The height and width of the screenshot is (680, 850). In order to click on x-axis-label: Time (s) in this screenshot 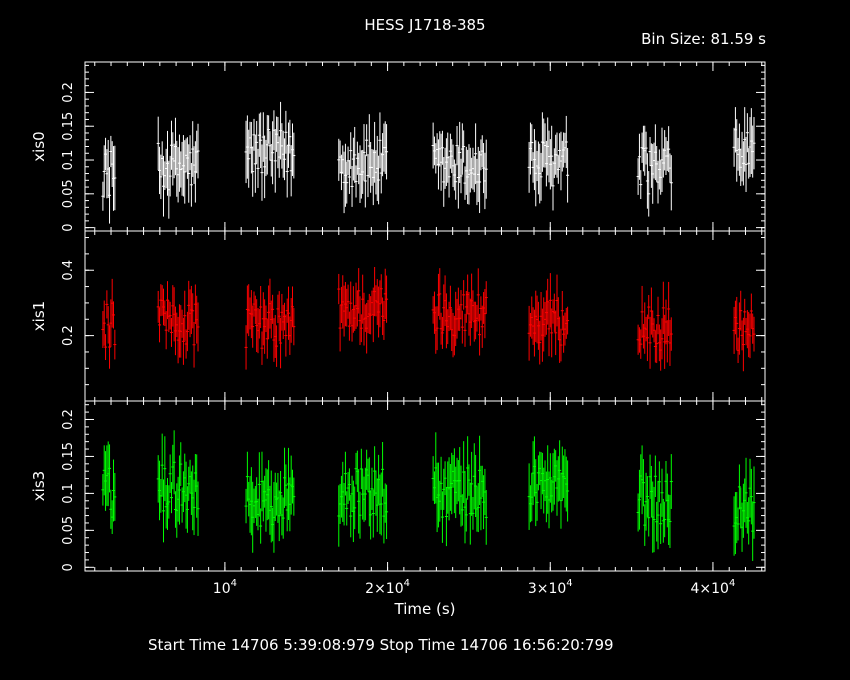, I will do `click(425, 609)`.